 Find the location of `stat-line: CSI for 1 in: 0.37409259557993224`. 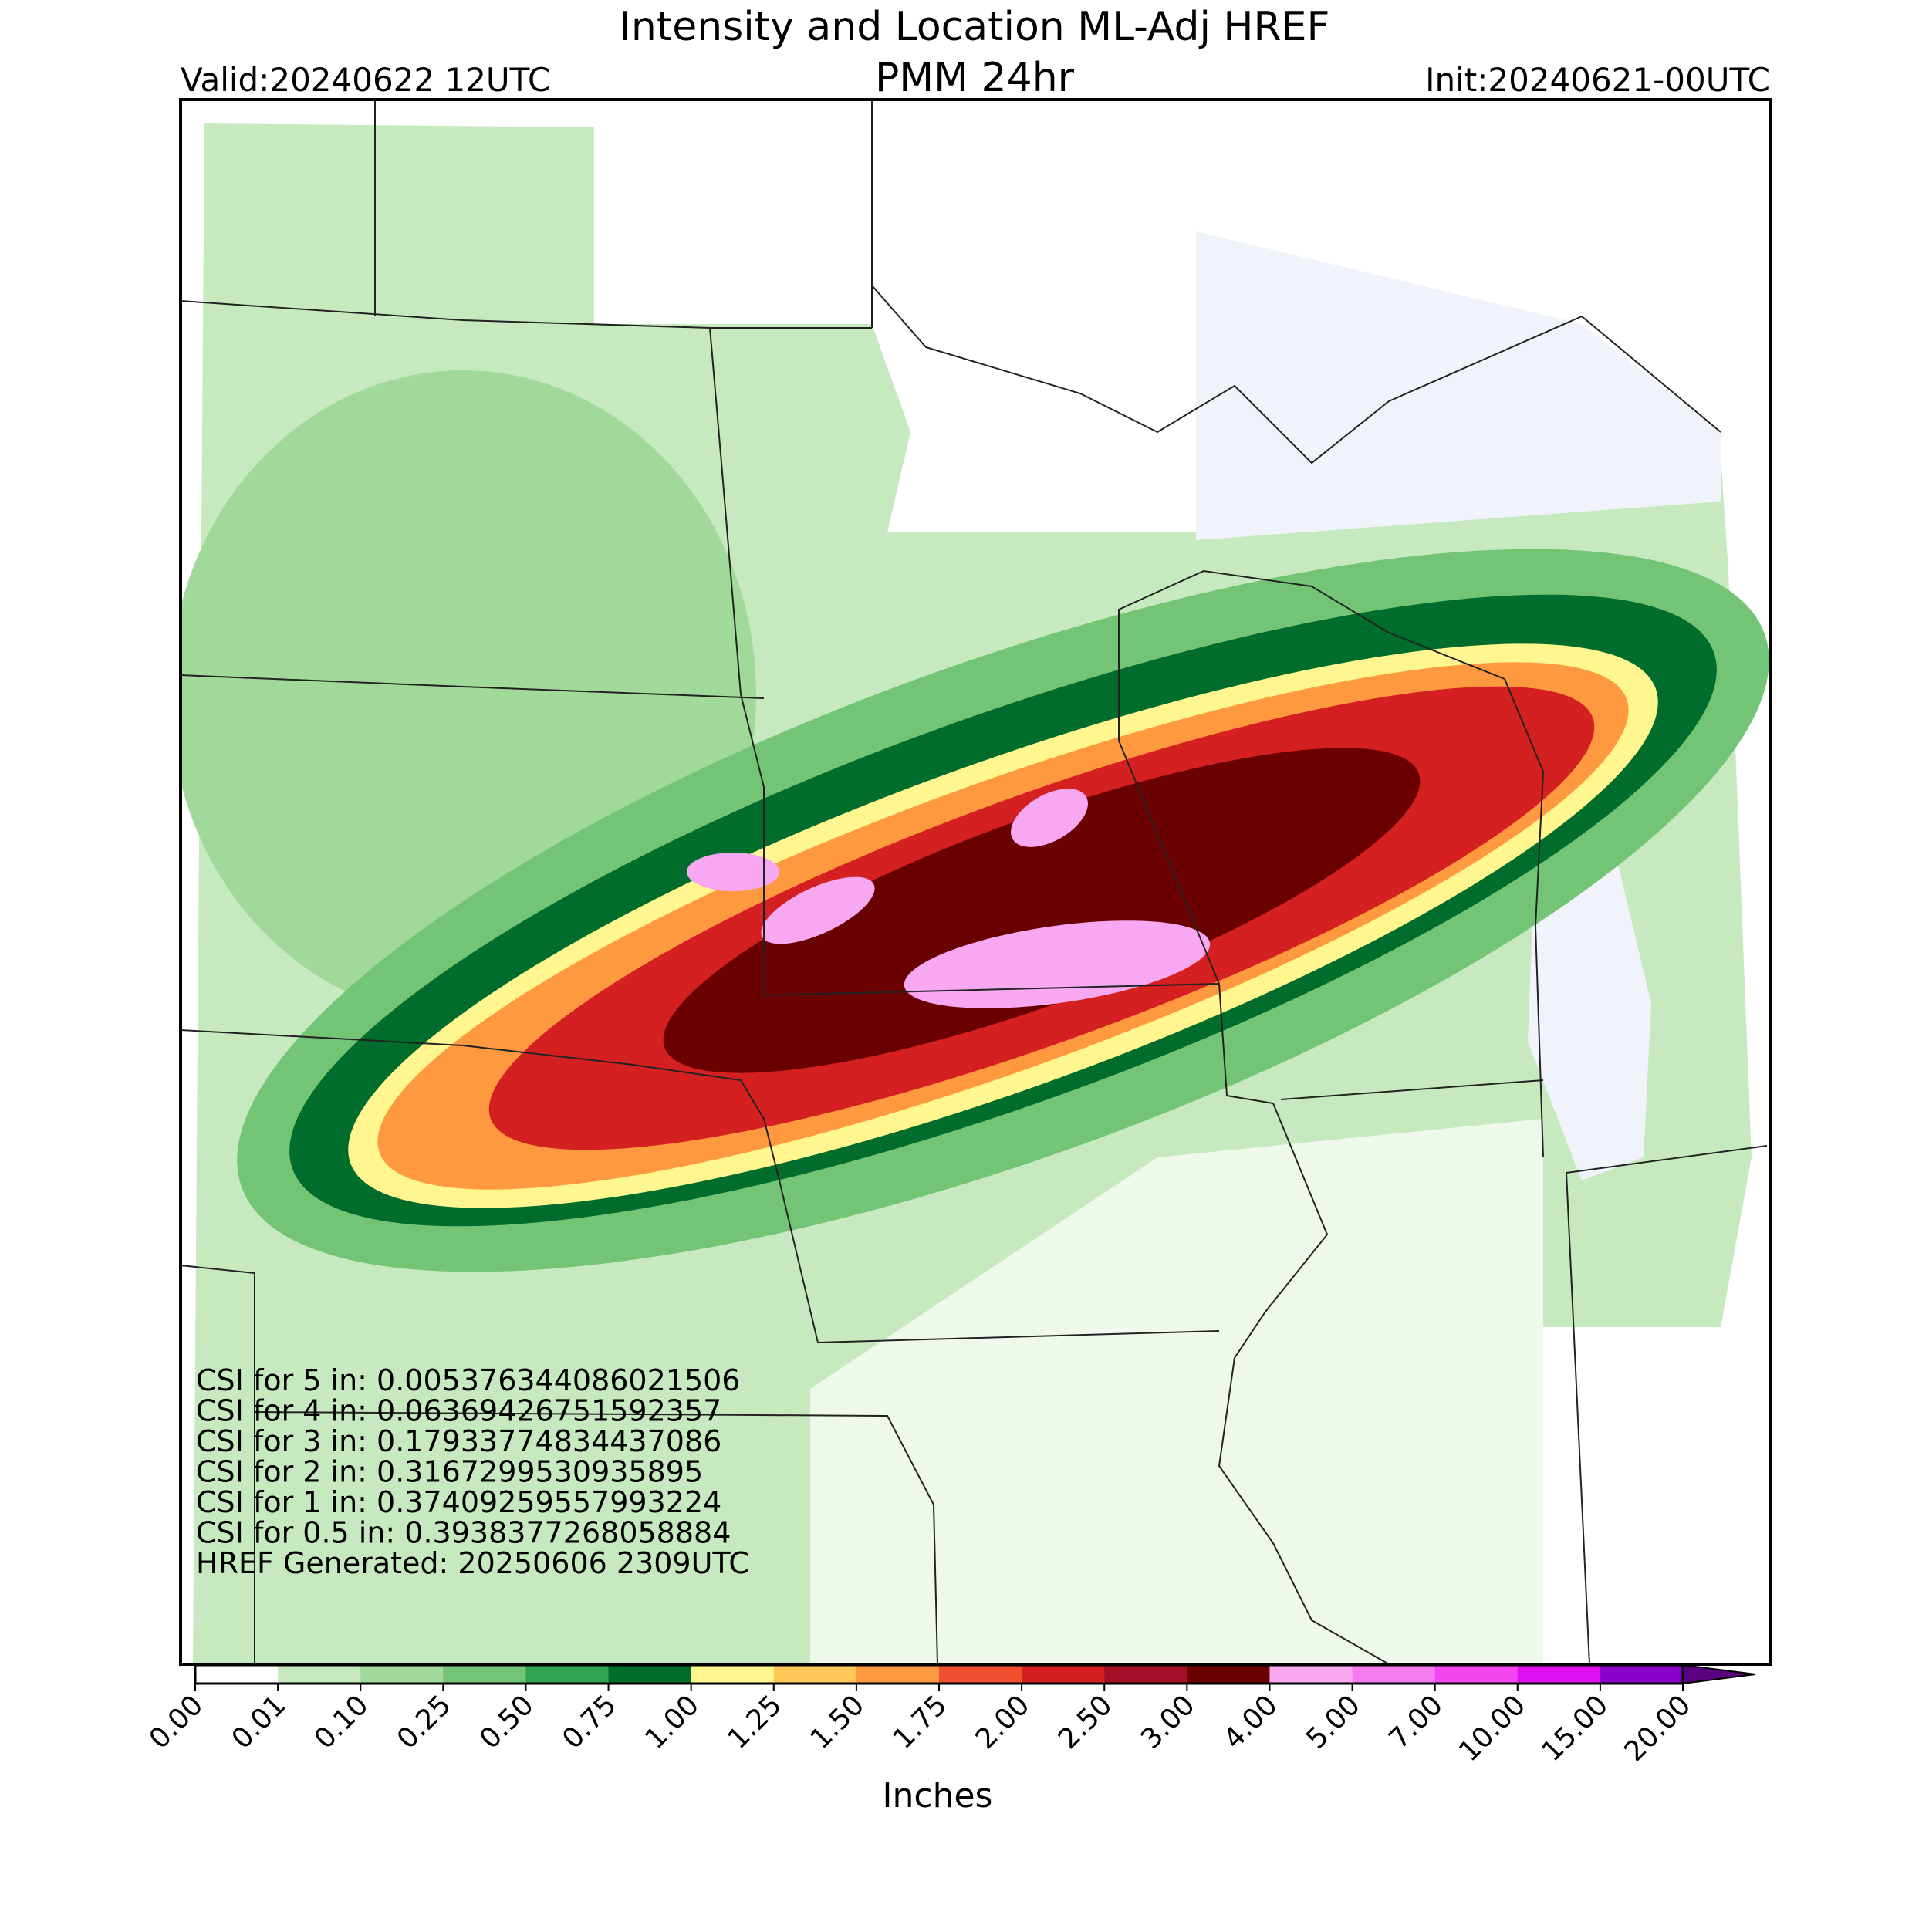

stat-line: CSI for 1 in: 0.37409259557993224 is located at coordinates (458, 1502).